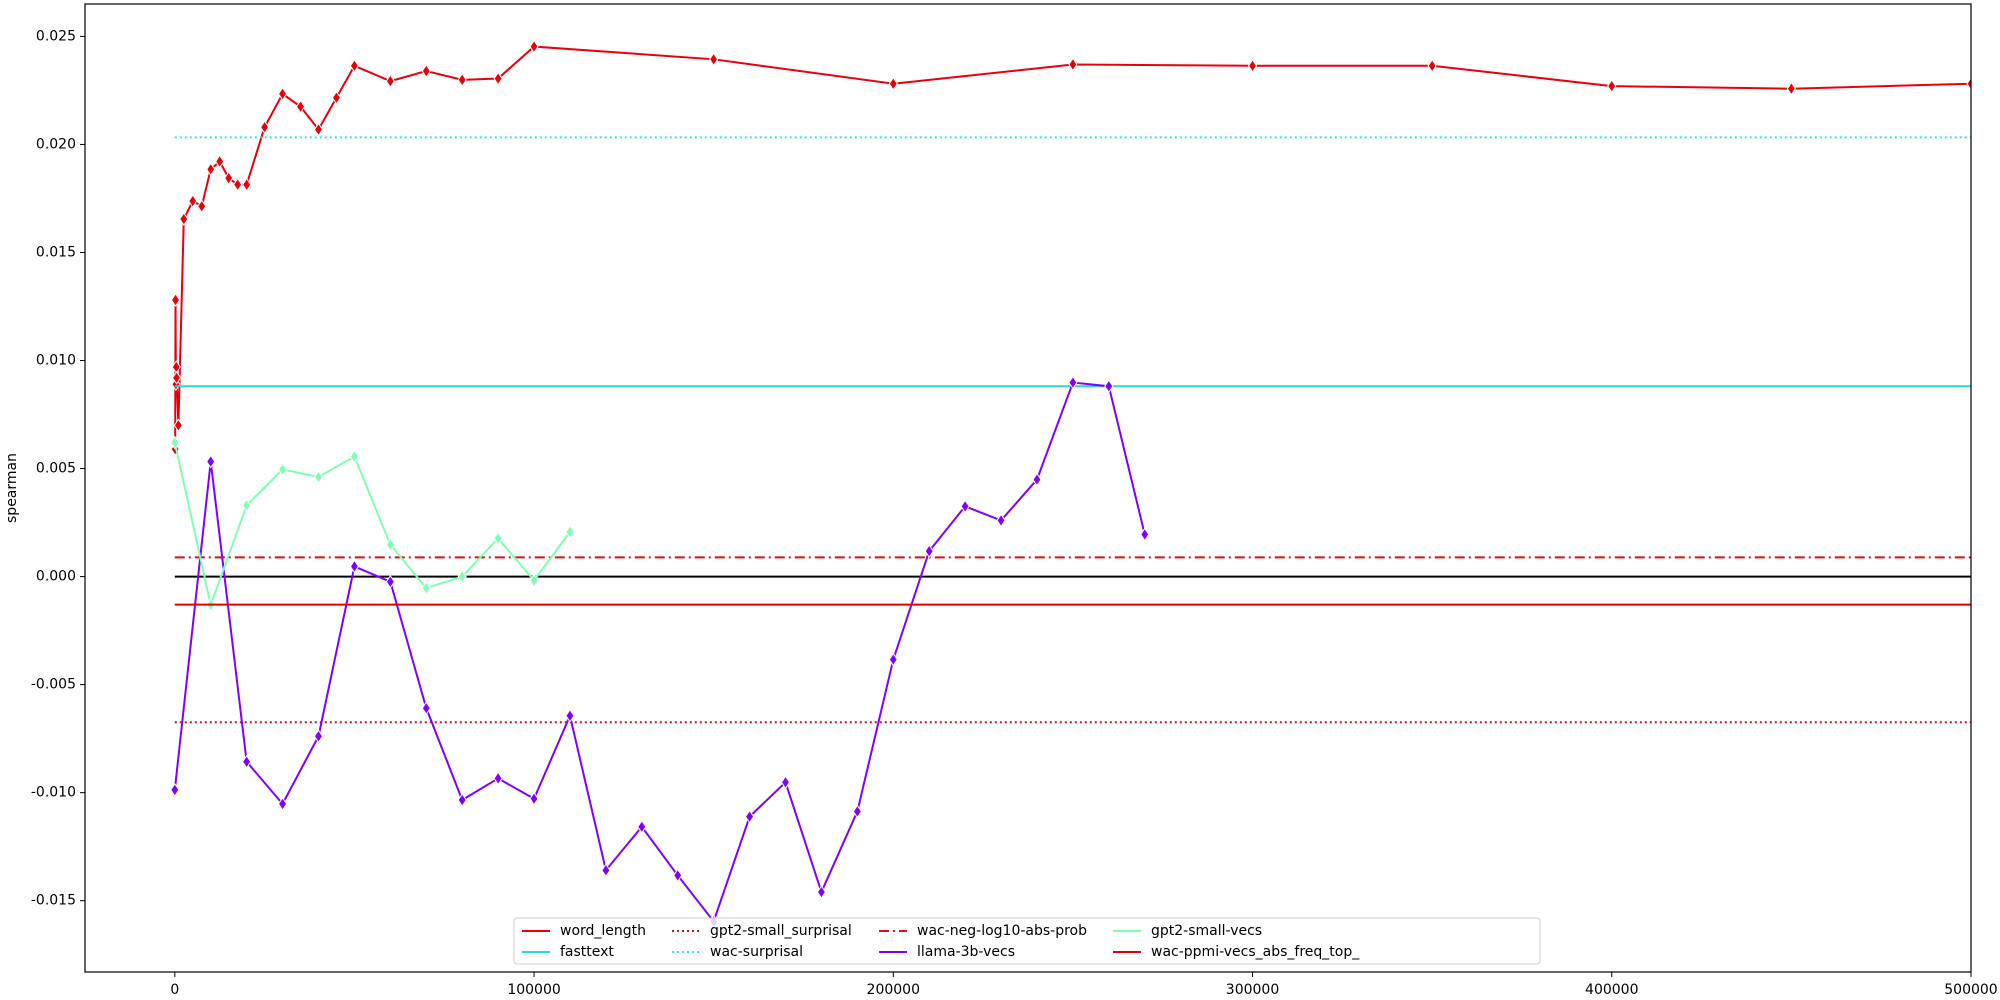  What do you see at coordinates (56, 469) in the screenshot?
I see `y-tick-label: 0.005` at bounding box center [56, 469].